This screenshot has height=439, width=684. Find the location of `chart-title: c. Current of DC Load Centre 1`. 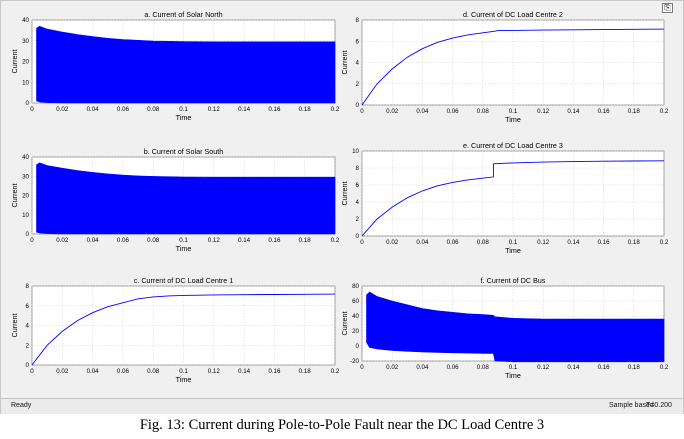

chart-title: c. Current of DC Load Centre 1 is located at coordinates (183, 280).